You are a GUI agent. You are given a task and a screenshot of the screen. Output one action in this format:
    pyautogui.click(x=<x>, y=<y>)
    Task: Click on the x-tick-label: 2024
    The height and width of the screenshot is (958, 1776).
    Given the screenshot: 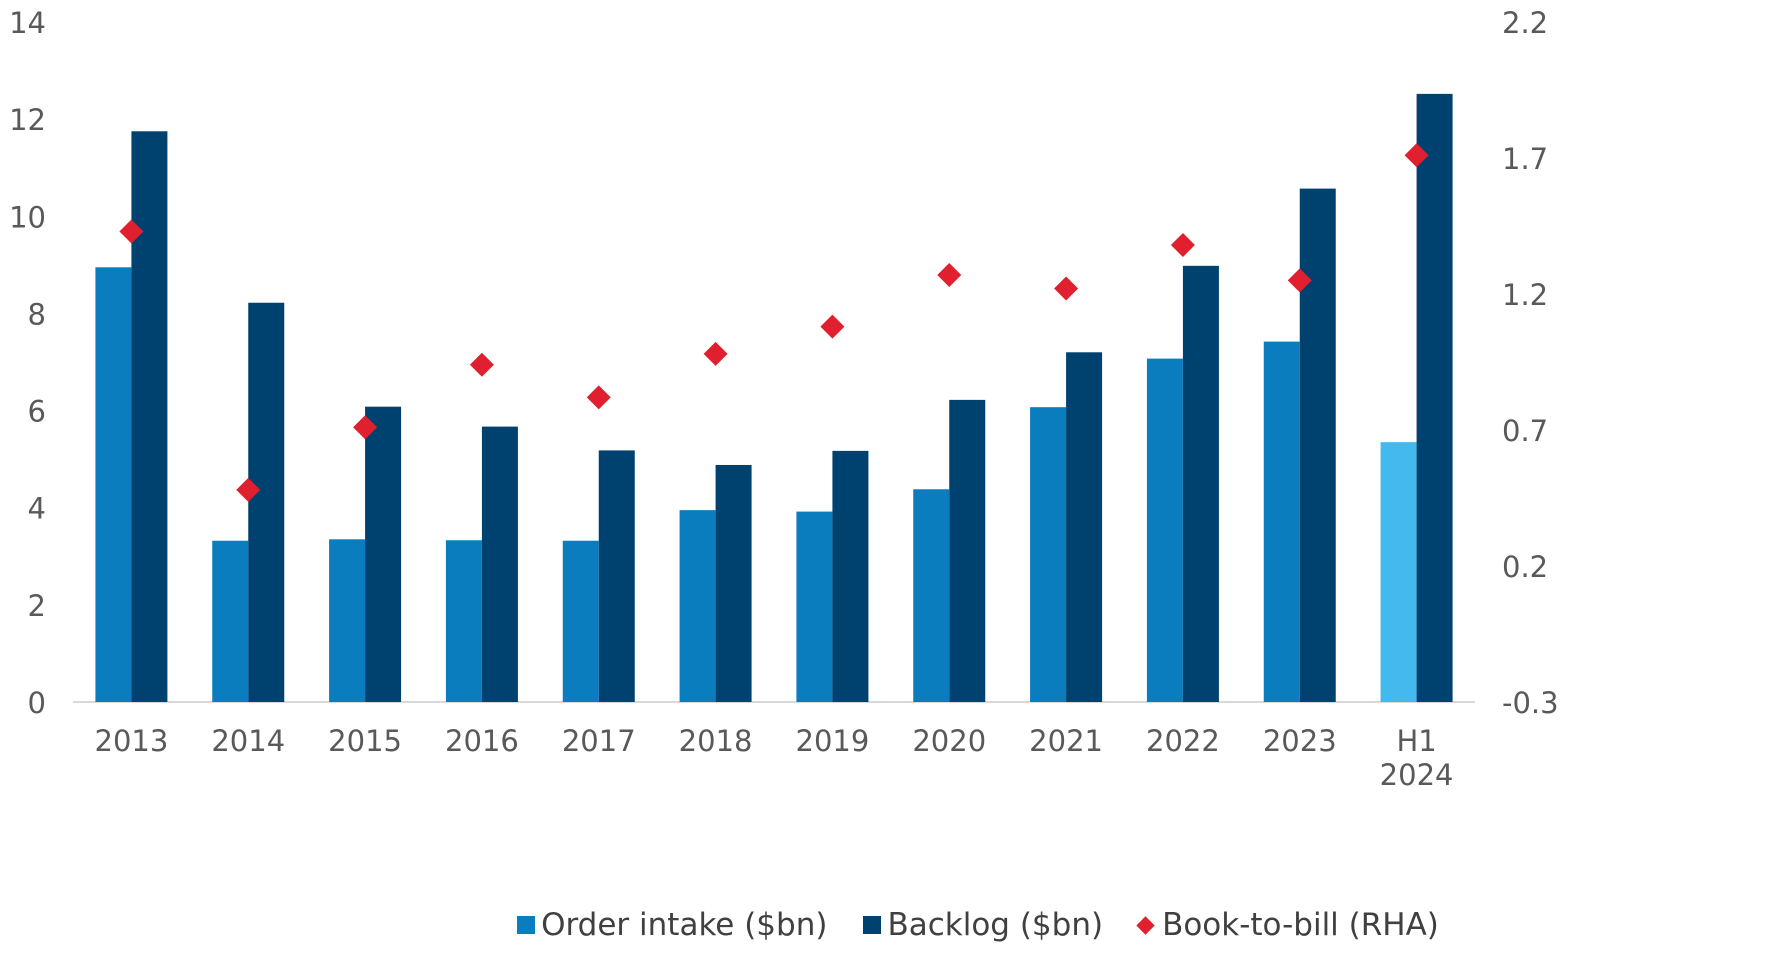 What is the action you would take?
    pyautogui.click(x=1417, y=775)
    